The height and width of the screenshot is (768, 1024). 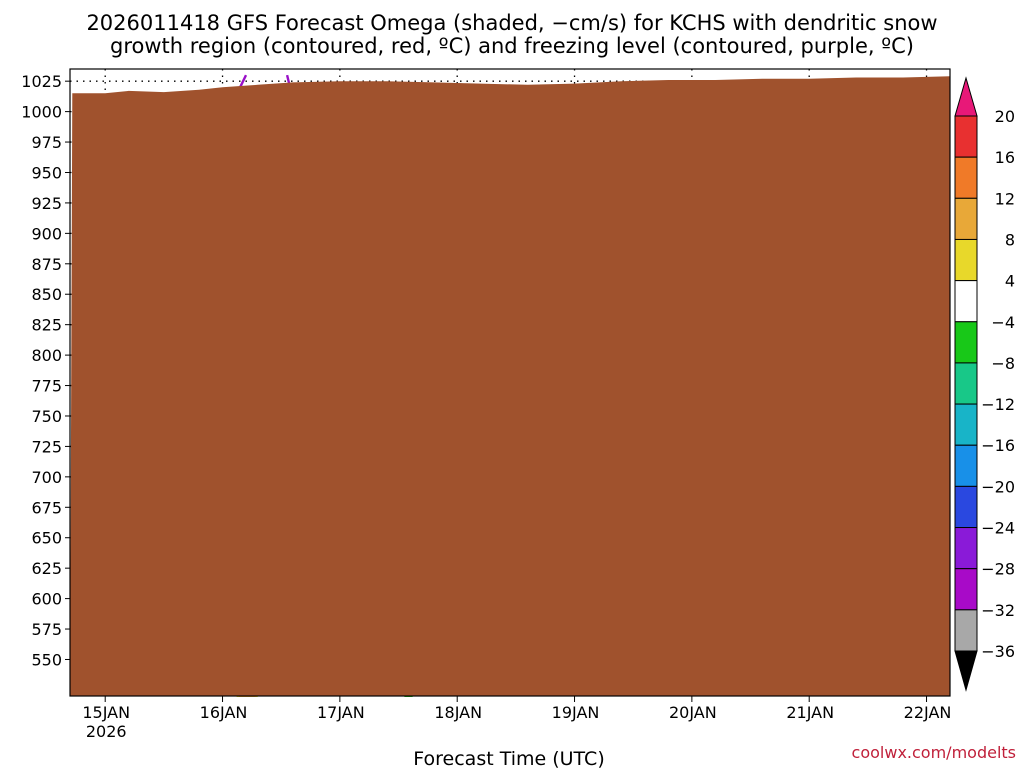 I want to click on y-tick-label: 850, so click(x=46, y=294).